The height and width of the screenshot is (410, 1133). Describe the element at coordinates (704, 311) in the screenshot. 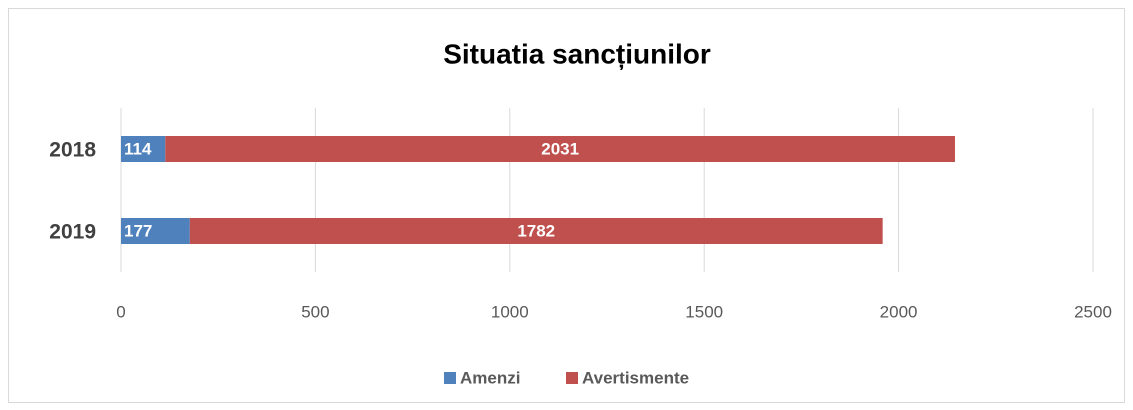

I see `x-tick-label: 1500` at that location.